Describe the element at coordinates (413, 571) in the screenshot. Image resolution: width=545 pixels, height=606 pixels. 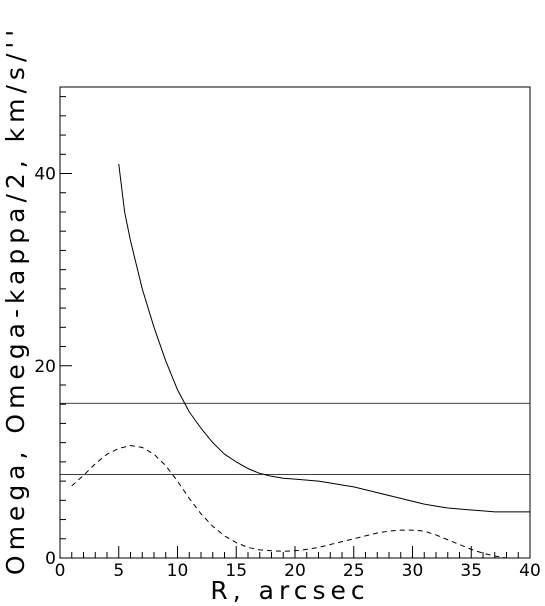
I see `x-tick-label: 30` at that location.